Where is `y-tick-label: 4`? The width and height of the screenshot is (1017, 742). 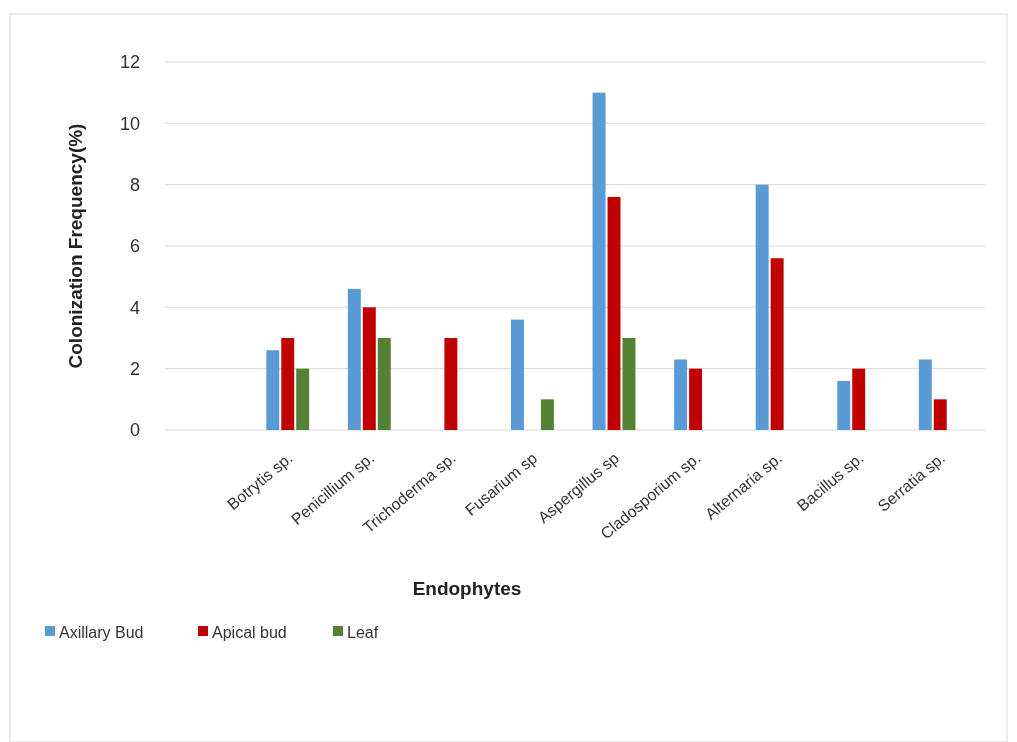
y-tick-label: 4 is located at coordinates (134, 307).